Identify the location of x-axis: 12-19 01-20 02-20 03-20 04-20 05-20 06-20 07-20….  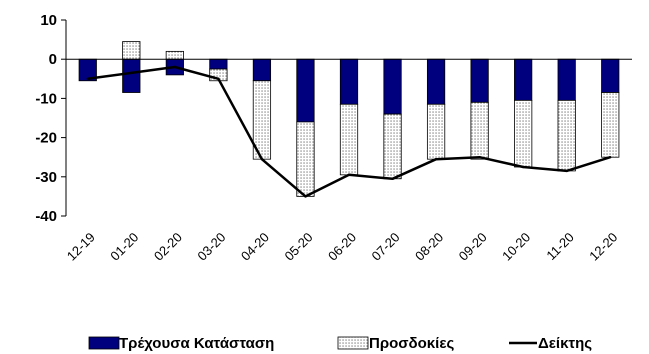
(342, 247).